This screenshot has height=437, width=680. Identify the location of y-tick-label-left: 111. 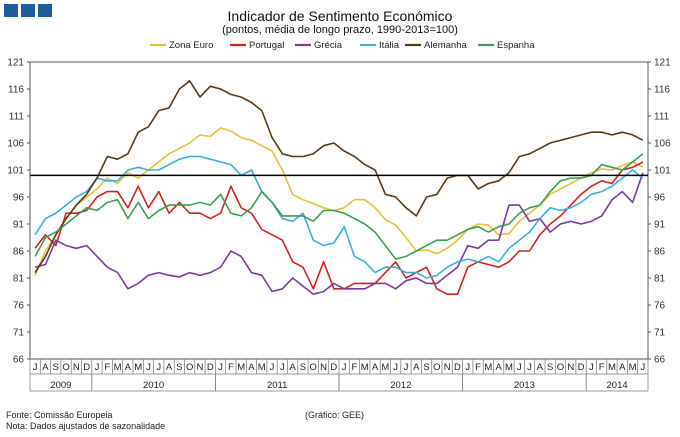
(17, 117).